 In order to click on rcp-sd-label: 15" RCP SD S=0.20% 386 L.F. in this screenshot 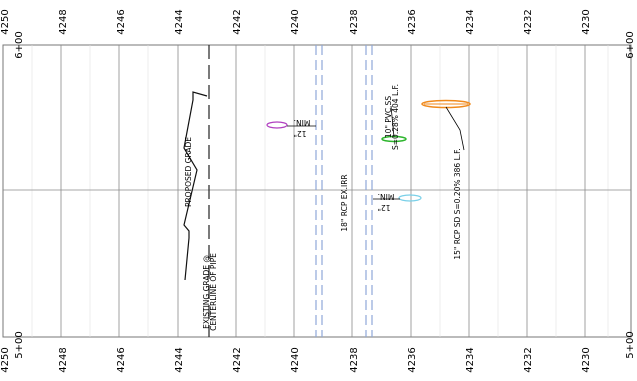, I will do `click(457, 203)`.